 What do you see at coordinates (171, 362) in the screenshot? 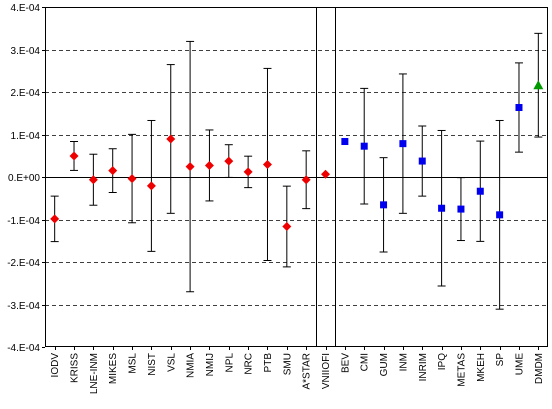
I see `x-tick-label: VSL` at bounding box center [171, 362].